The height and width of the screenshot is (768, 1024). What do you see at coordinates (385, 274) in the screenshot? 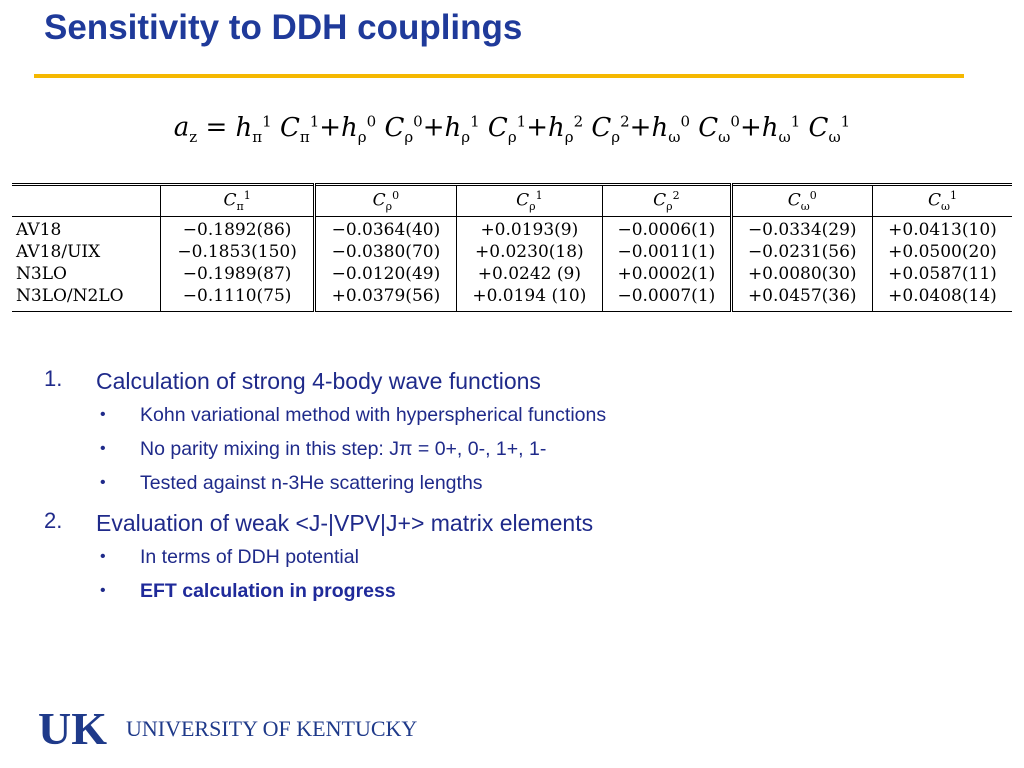
I see `table-cell: −0.0120(49)` at bounding box center [385, 274].